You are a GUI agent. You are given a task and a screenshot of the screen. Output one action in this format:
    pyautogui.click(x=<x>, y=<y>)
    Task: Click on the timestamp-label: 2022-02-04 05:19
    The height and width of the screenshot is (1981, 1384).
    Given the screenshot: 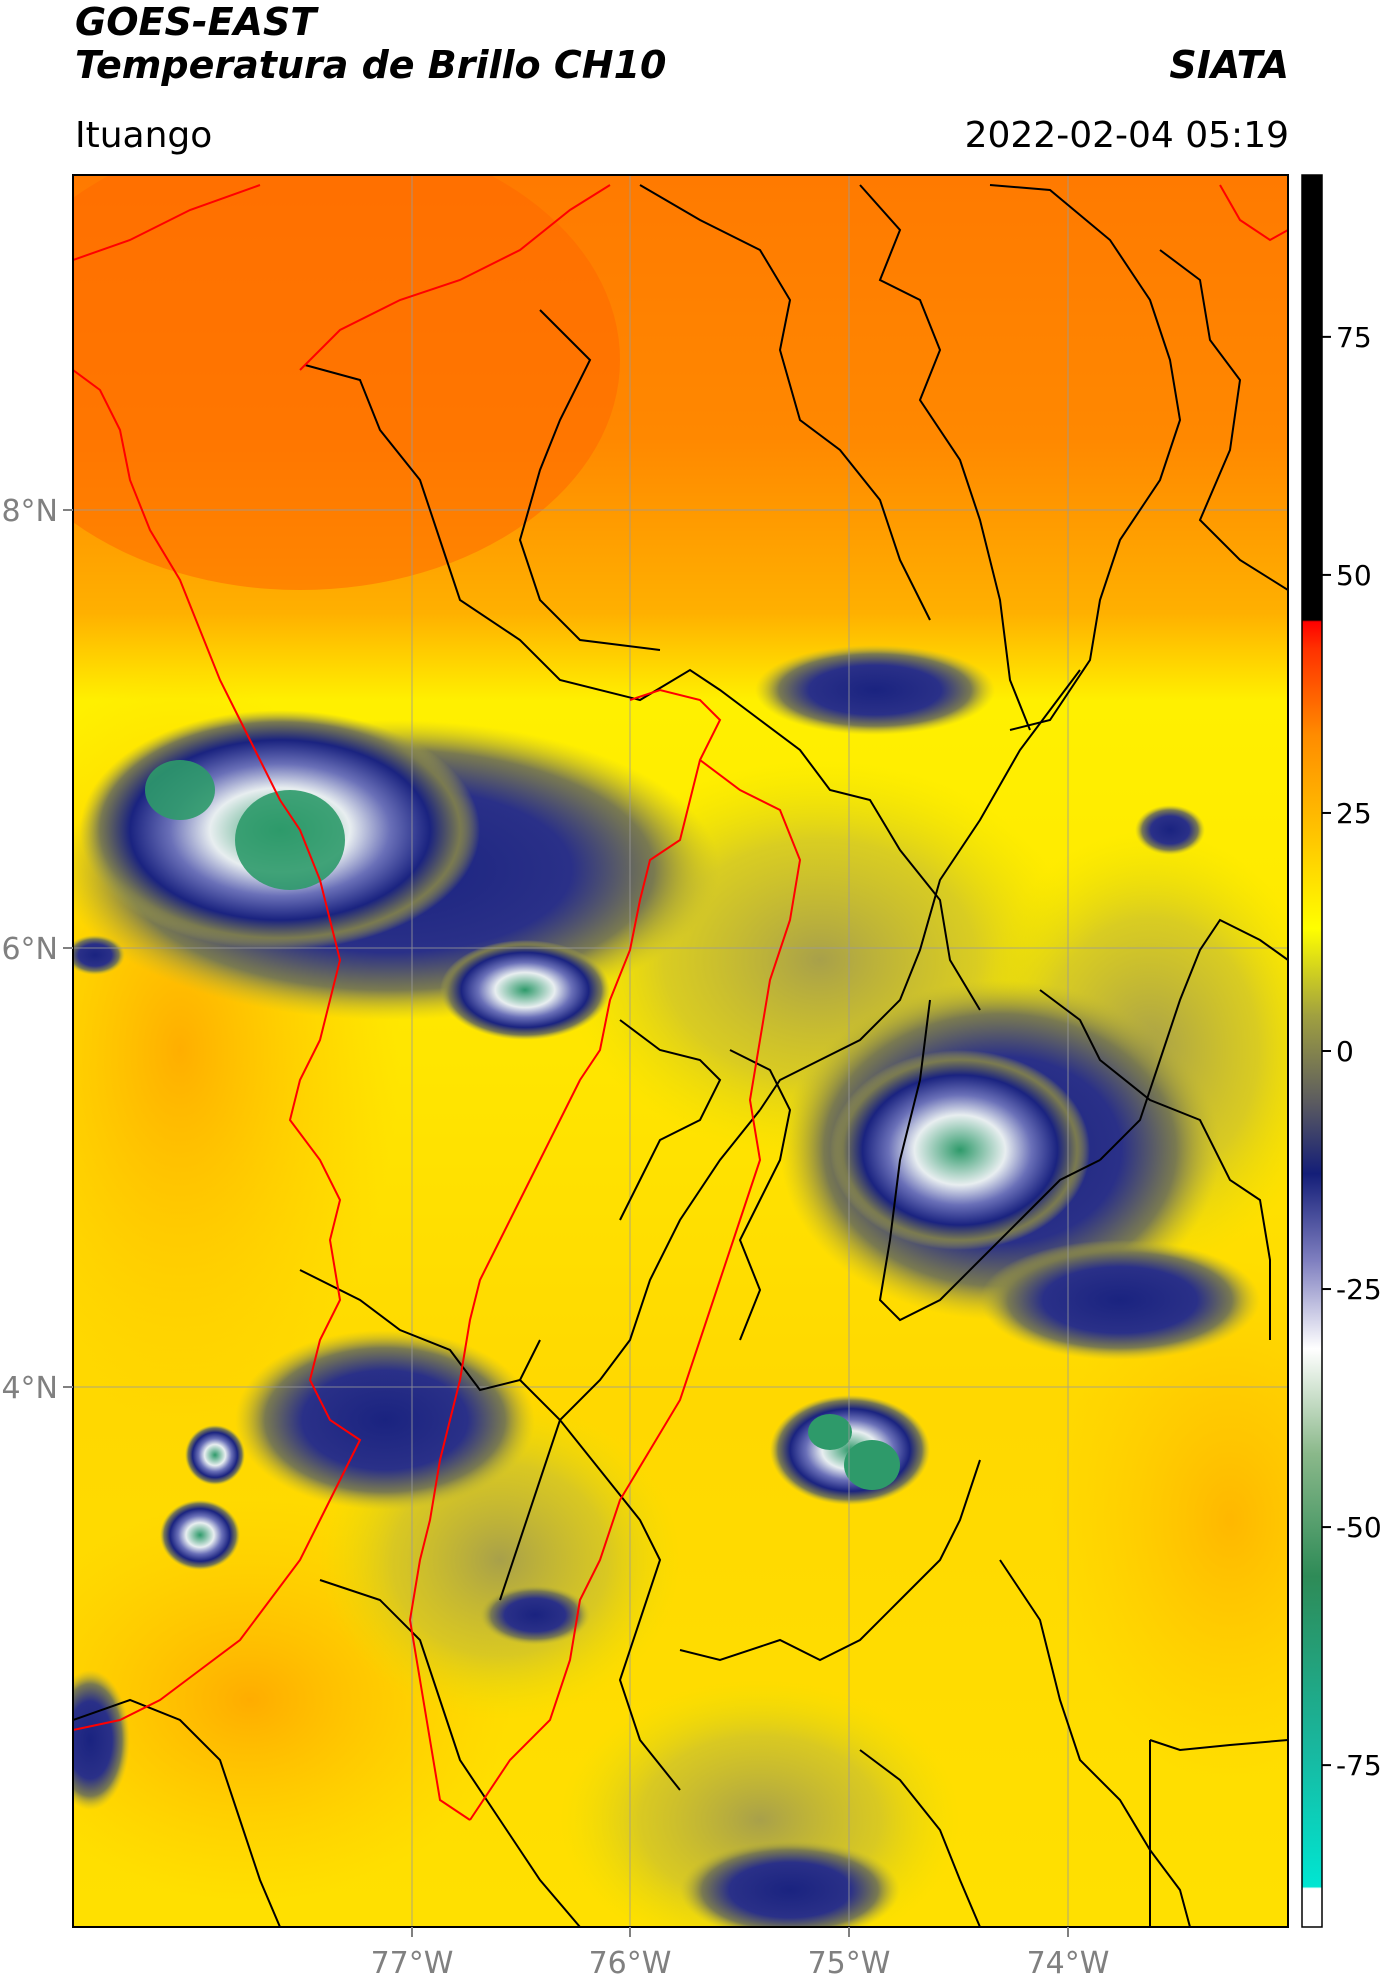 What is the action you would take?
    pyautogui.click(x=1126, y=135)
    